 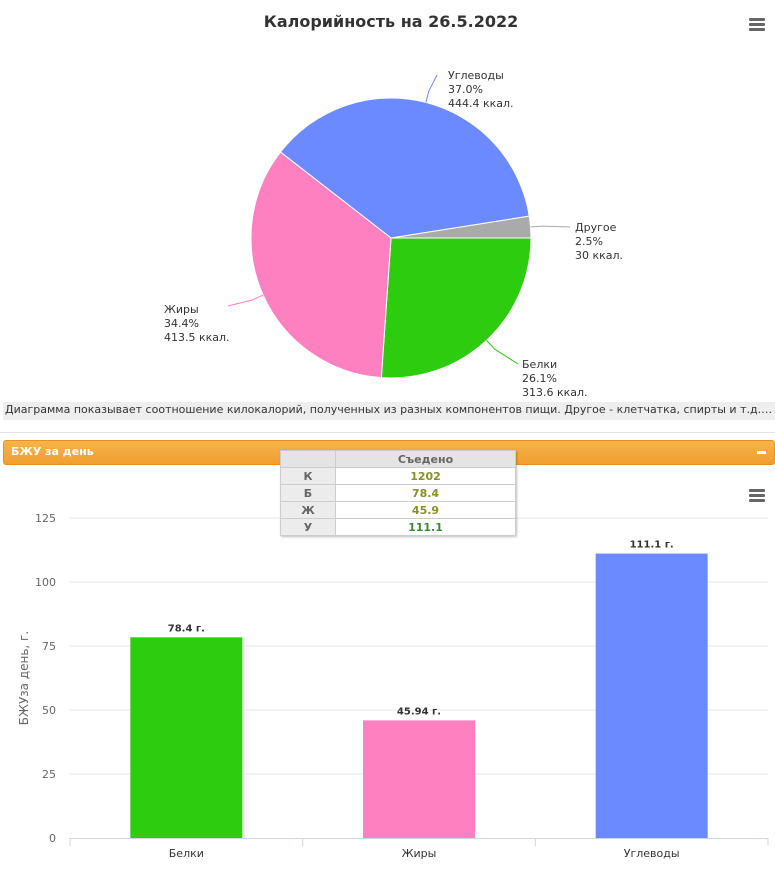 What do you see at coordinates (539, 364) in the screenshot?
I see `pie-label-name: Белки` at bounding box center [539, 364].